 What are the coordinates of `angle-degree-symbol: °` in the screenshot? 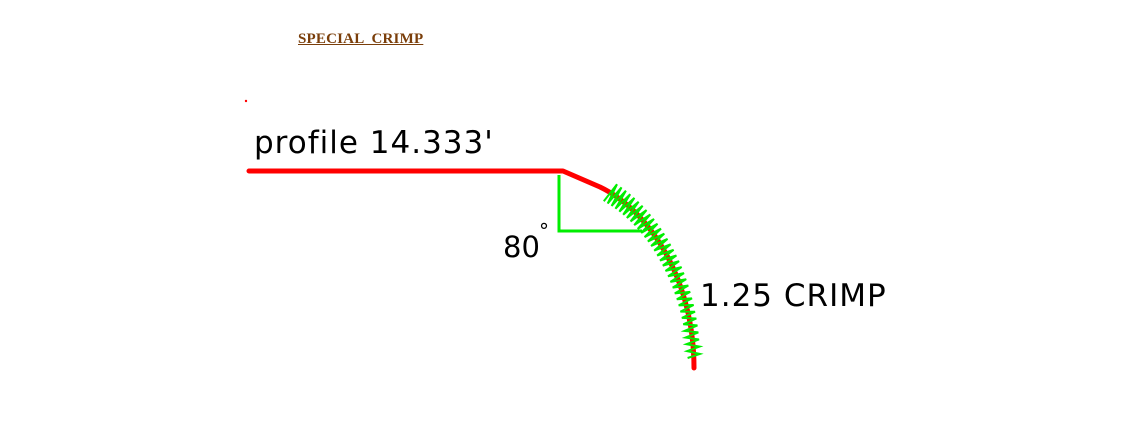 It's located at (544, 231).